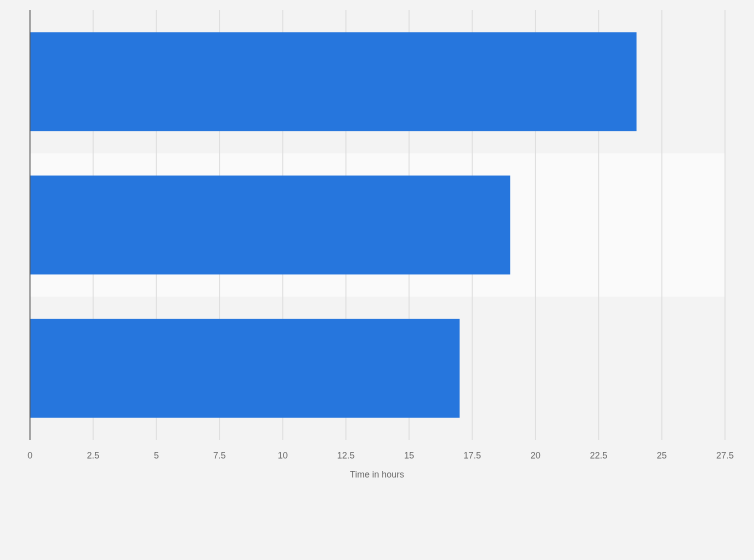 This screenshot has width=754, height=560. I want to click on x-tick-label: 2.5, so click(93, 455).